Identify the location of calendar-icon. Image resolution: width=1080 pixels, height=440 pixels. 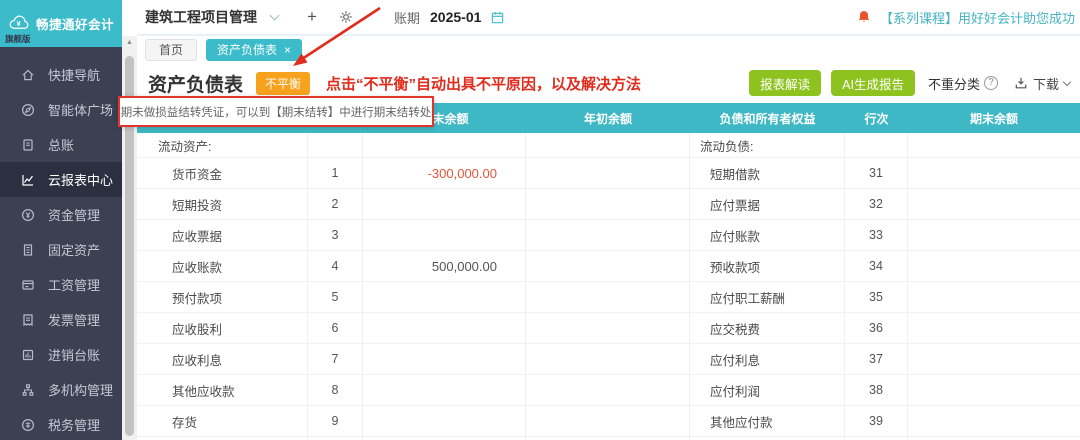
(497, 17).